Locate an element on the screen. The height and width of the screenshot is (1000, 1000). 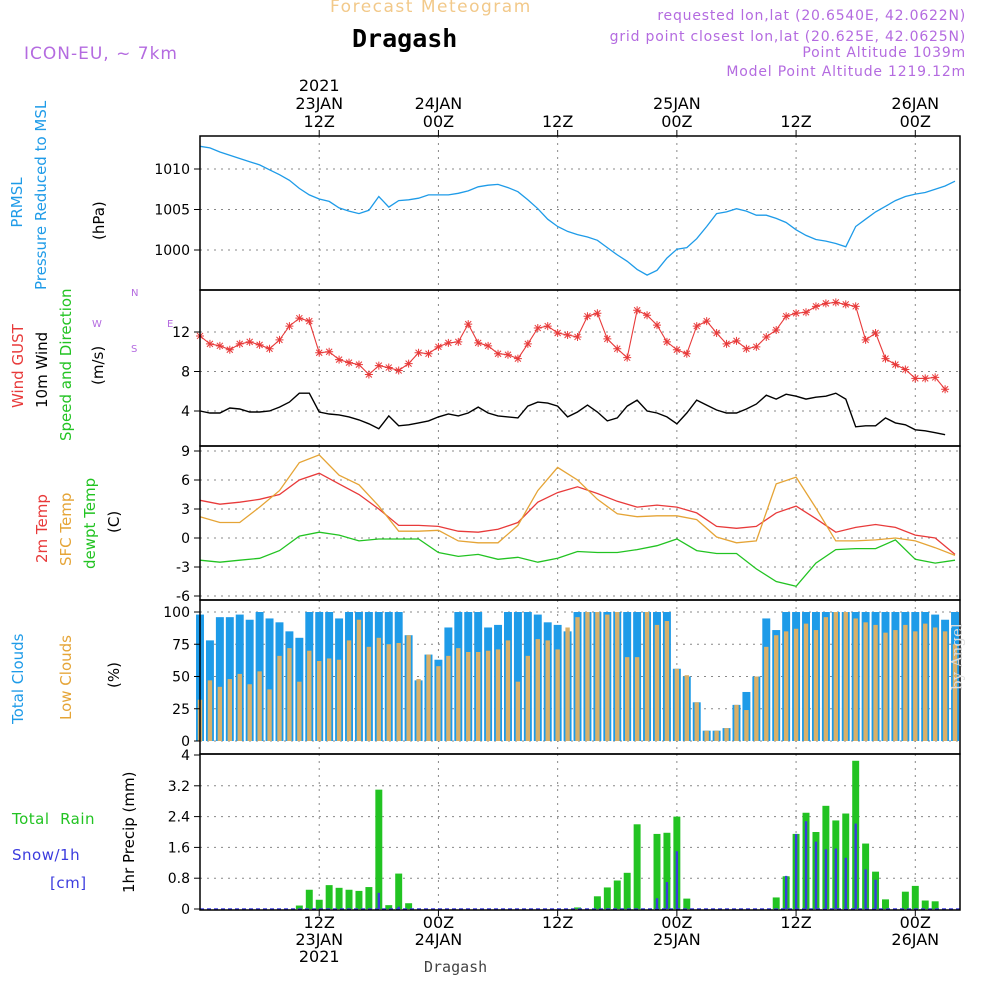
time-label-bottom: 25JAN is located at coordinates (677, 939).